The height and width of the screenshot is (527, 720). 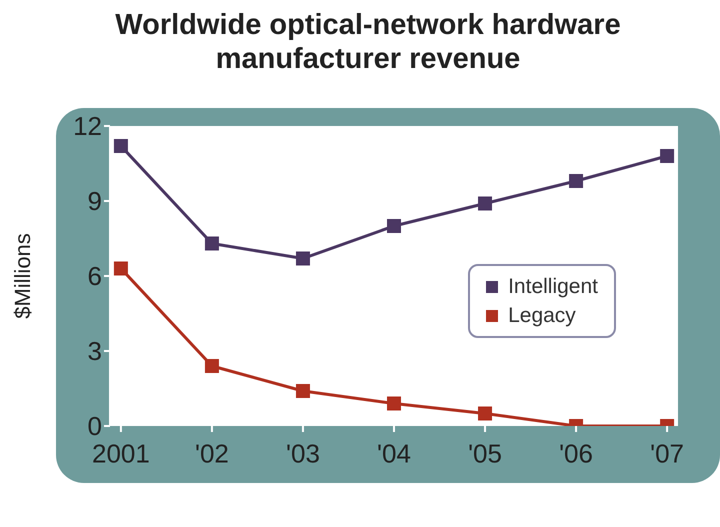 What do you see at coordinates (95, 201) in the screenshot?
I see `y-tick-label: 9` at bounding box center [95, 201].